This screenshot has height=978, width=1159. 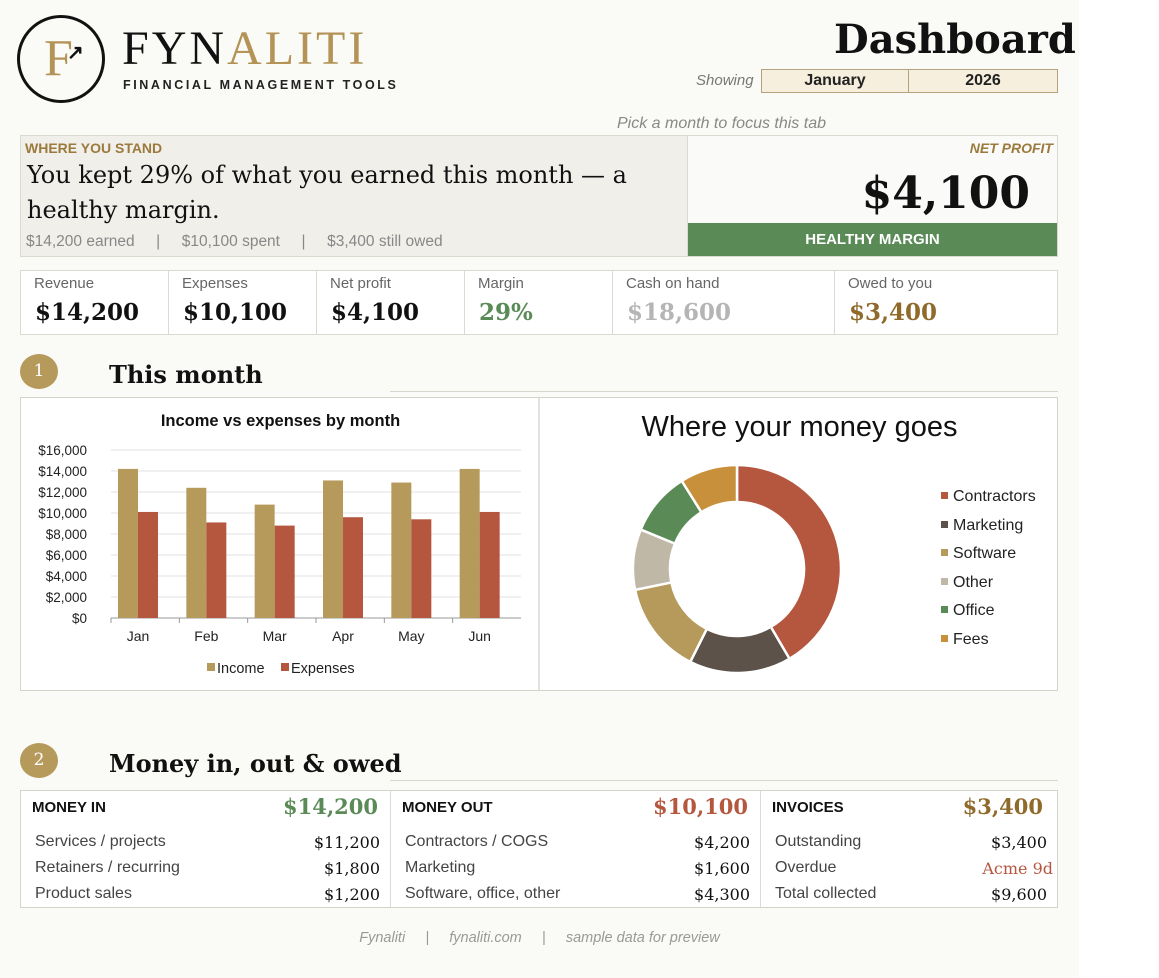 I want to click on kpi-label: Revenue, so click(x=64, y=283).